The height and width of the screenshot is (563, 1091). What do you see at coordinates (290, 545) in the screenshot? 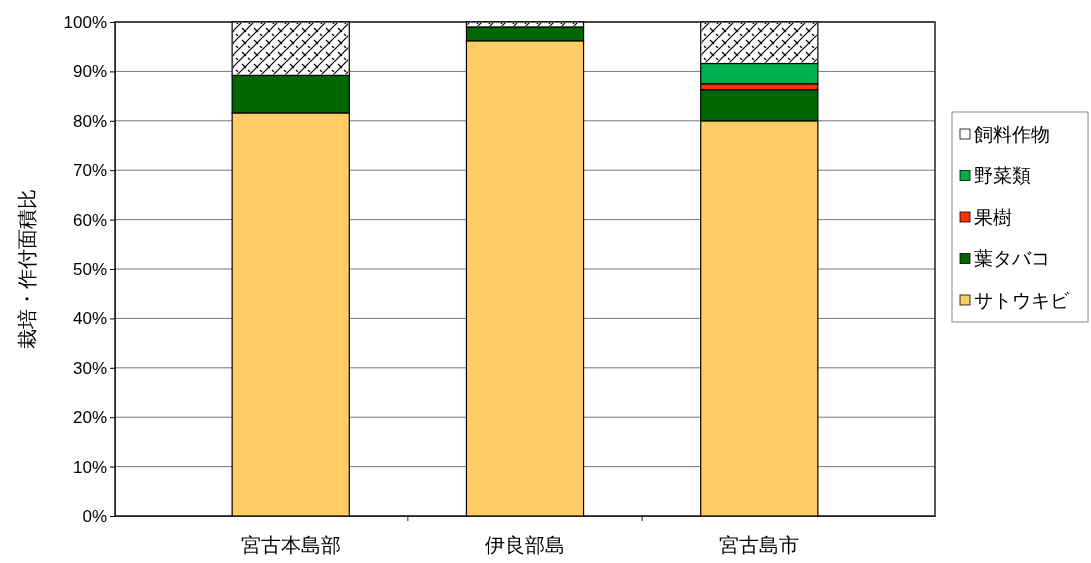
I see `x-tick-label: 宮古本島部` at bounding box center [290, 545].